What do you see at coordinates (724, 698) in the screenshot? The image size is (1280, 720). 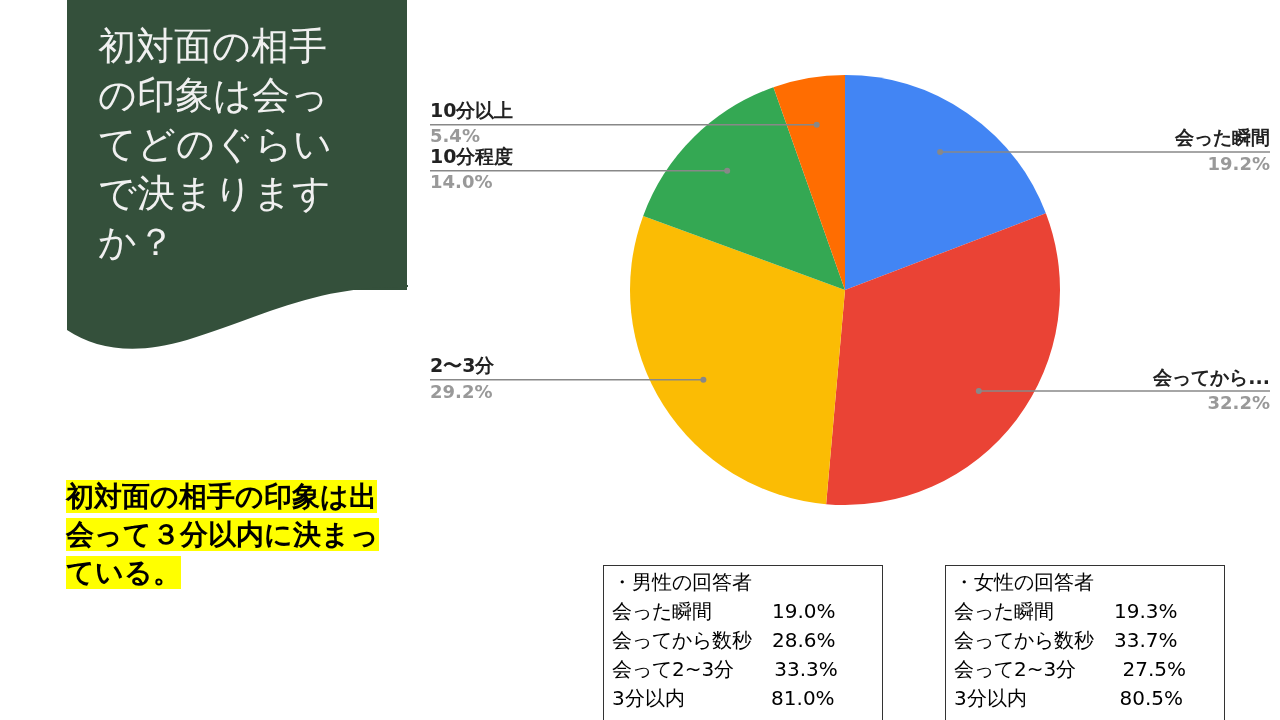 I see `text: 3分以内 81.0%` at bounding box center [724, 698].